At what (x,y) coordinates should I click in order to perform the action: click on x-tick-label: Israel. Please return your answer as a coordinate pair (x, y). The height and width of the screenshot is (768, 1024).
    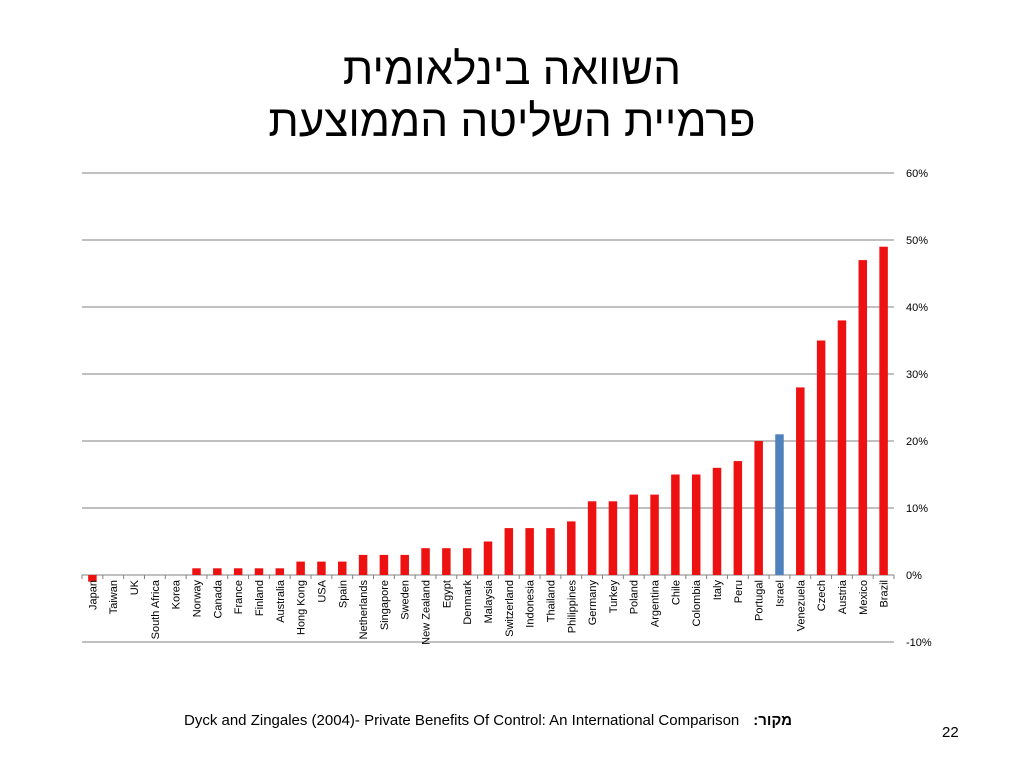
    Looking at the image, I should click on (780, 593).